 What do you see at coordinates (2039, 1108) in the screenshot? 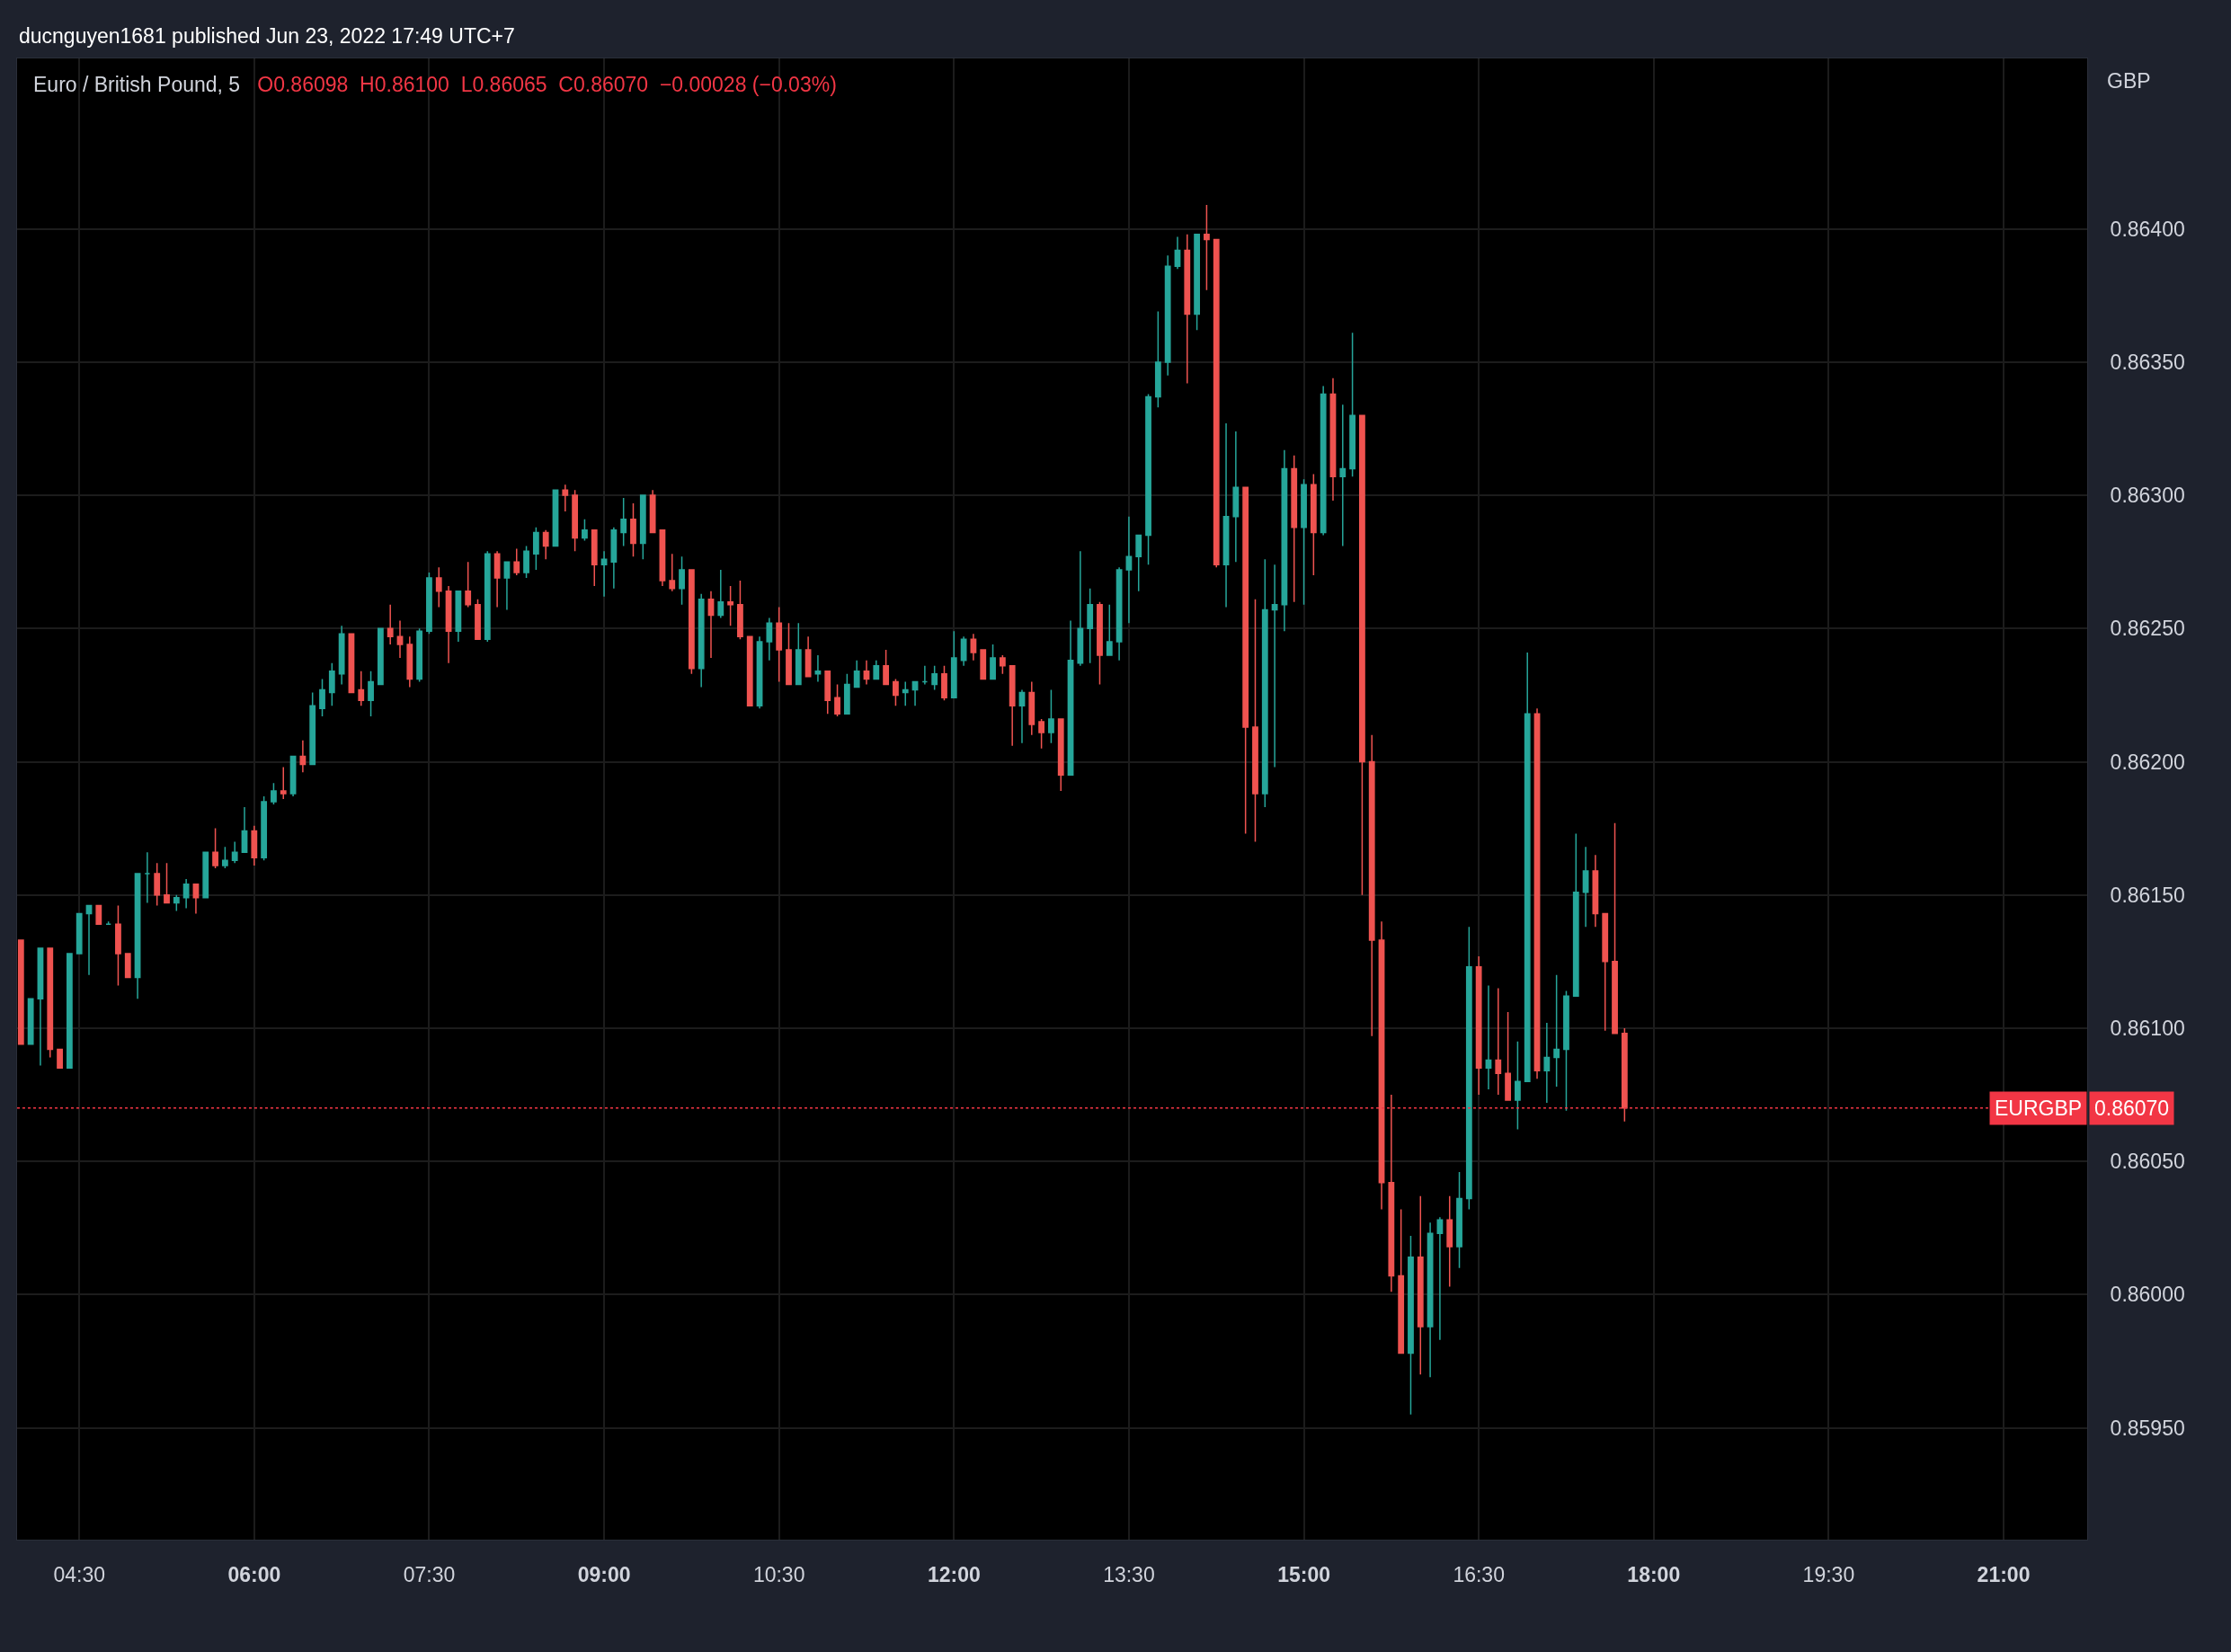
I see `ref-line-label: EURGBP` at bounding box center [2039, 1108].